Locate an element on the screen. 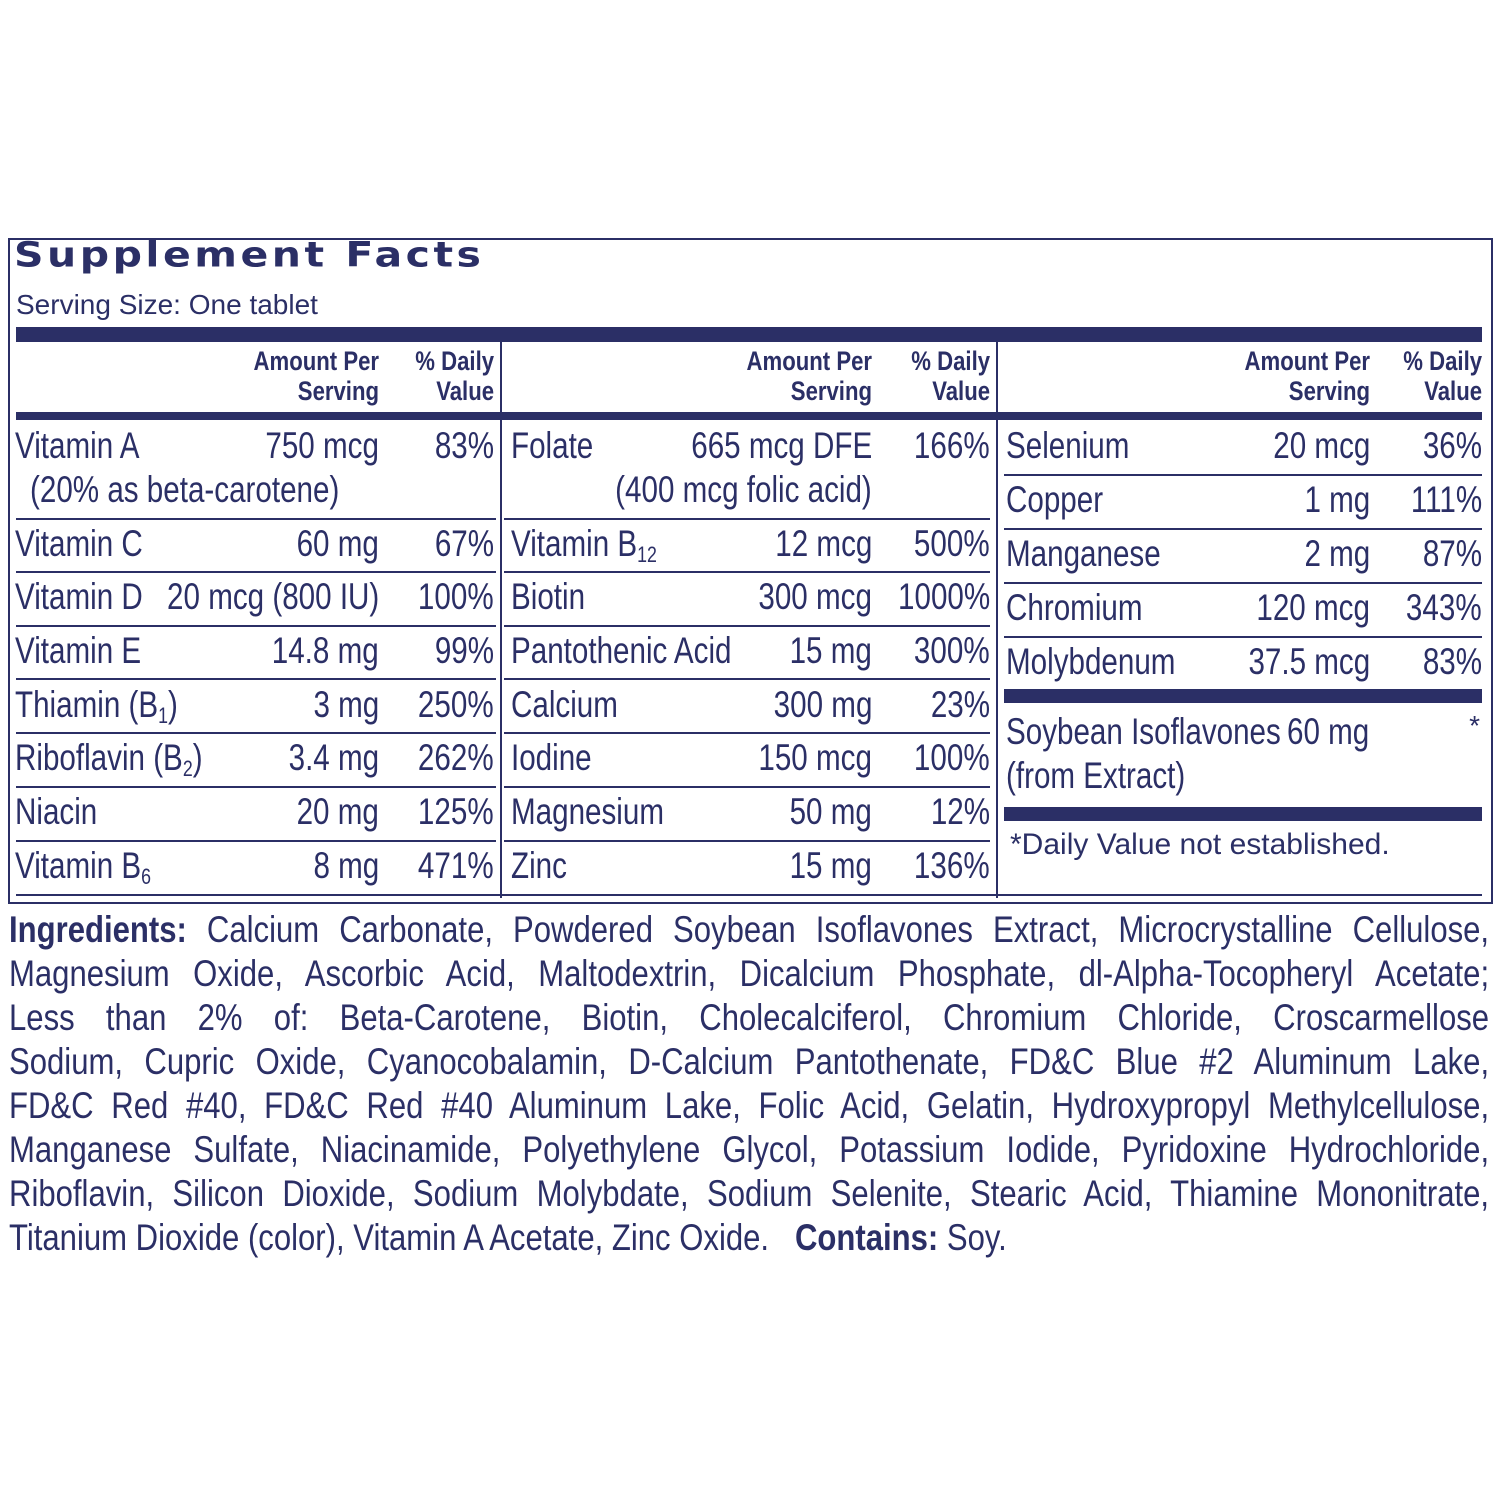 The image size is (1500, 1500). nutrient-amount: 3.4 mg is located at coordinates (334, 757).